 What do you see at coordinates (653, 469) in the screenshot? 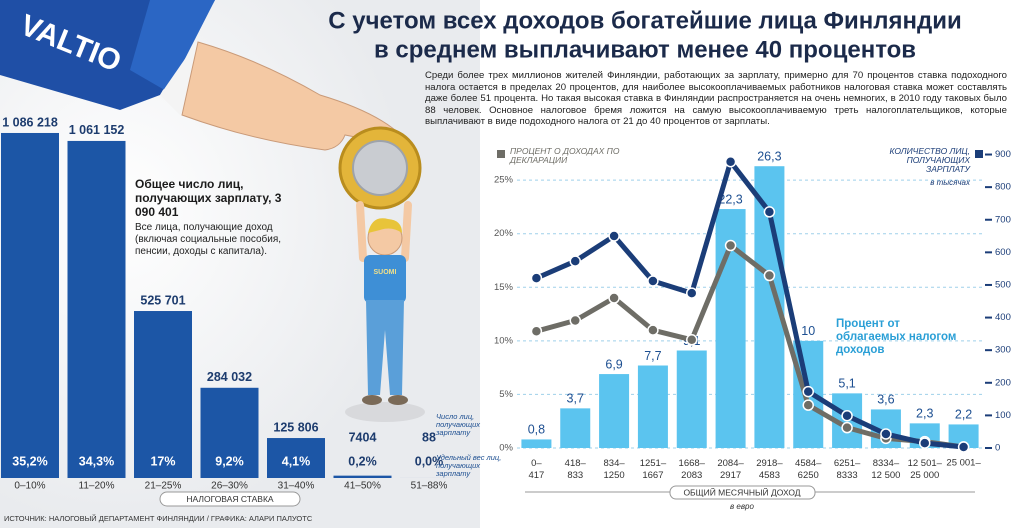
I see `x-tick-label: 1251– 1667` at bounding box center [653, 469].